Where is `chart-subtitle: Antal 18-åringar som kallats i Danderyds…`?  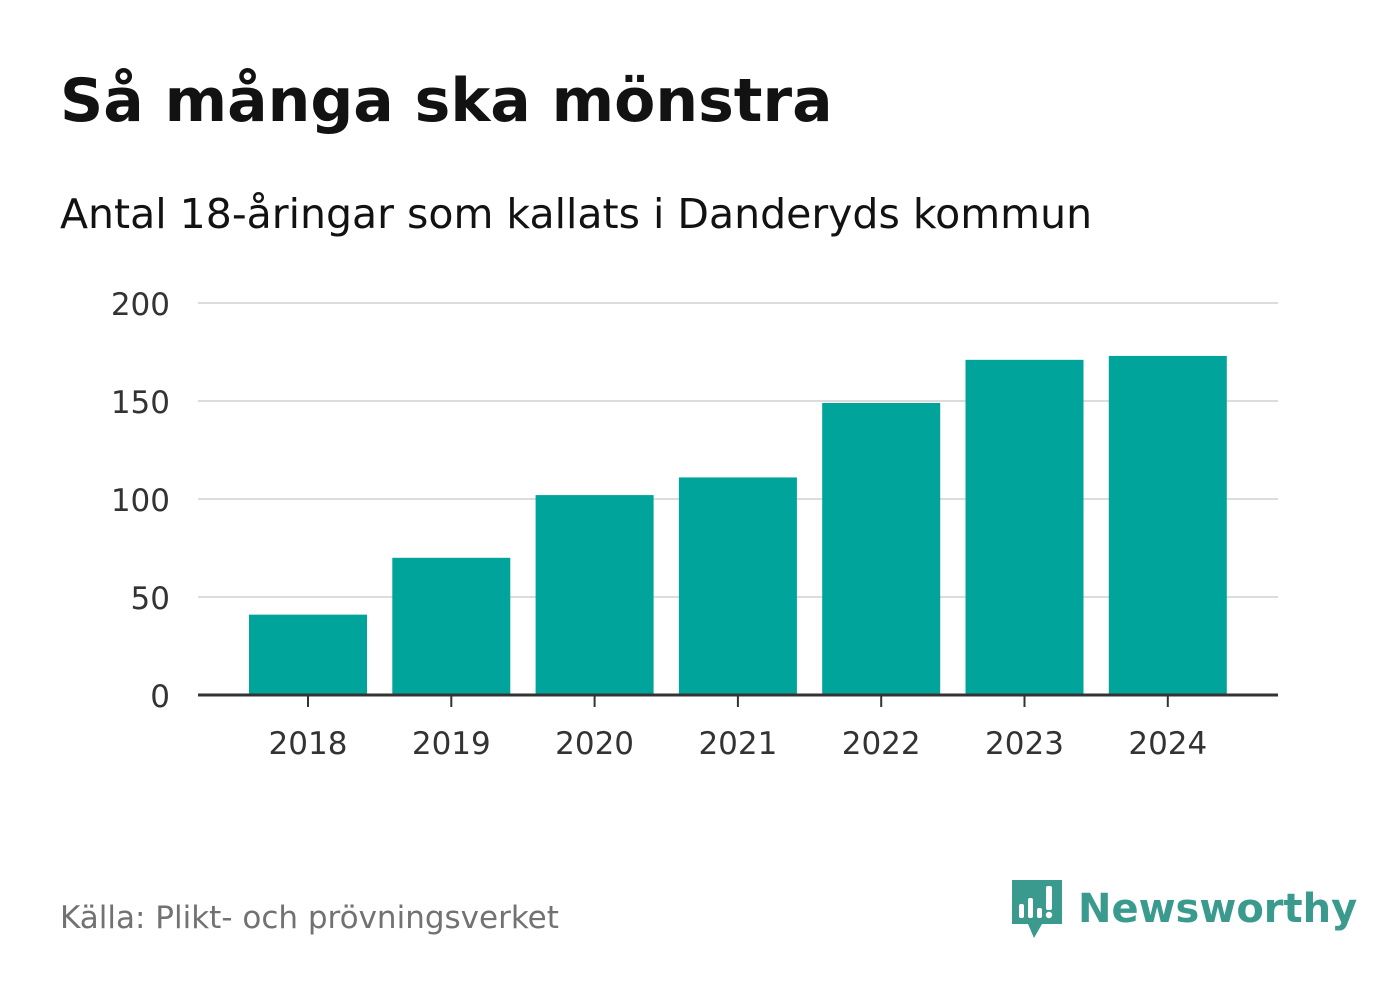 chart-subtitle: Antal 18-åringar som kallats i Danderyds… is located at coordinates (576, 214).